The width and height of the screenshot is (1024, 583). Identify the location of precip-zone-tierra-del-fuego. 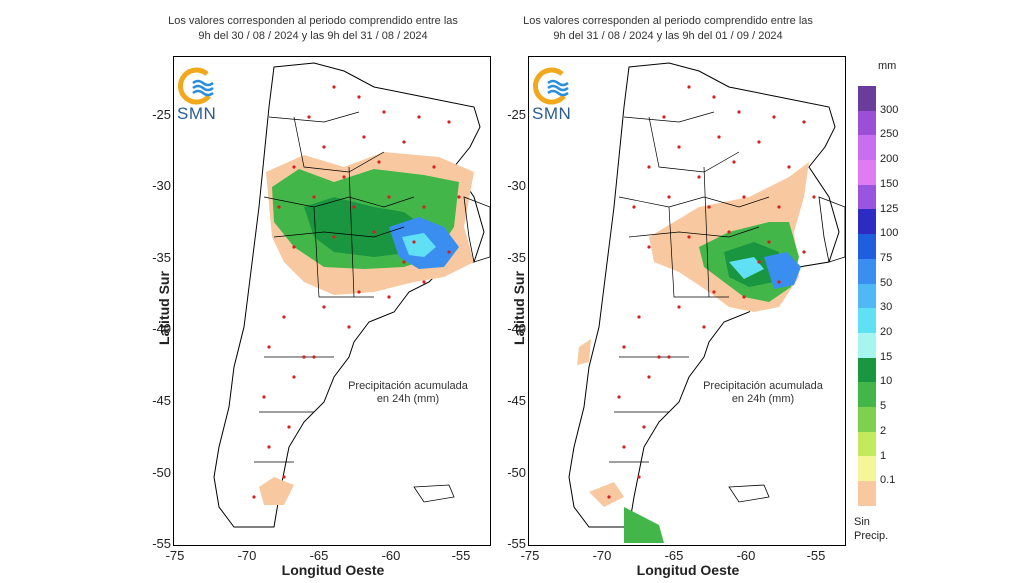
(644, 525).